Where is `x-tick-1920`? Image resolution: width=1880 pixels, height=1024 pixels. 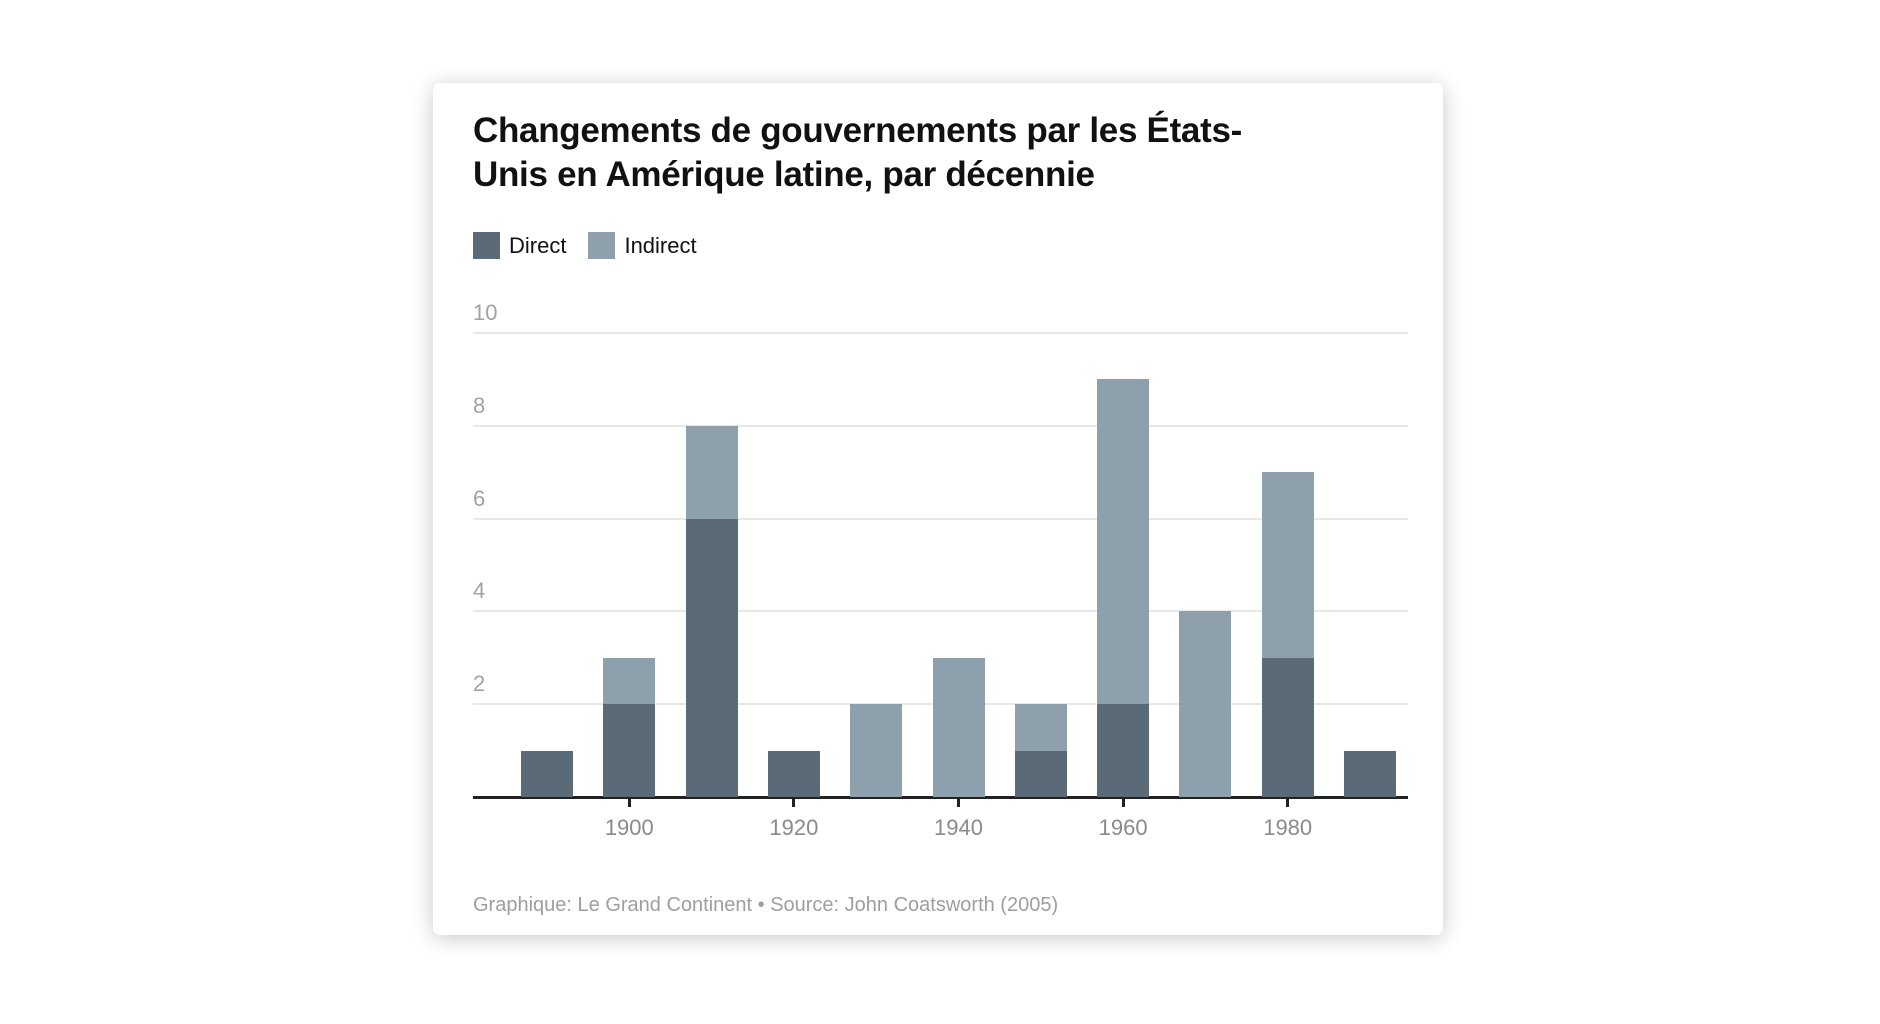
x-tick-1920 is located at coordinates (794, 802).